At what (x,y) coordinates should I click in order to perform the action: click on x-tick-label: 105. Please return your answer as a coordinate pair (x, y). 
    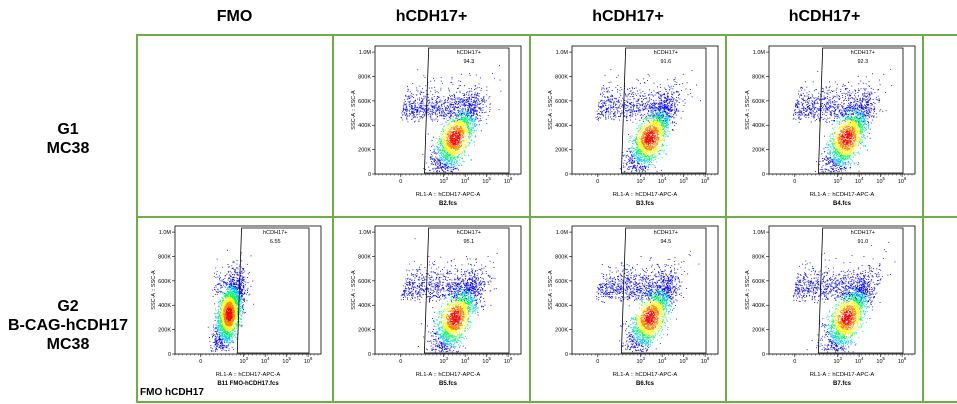
    Looking at the image, I should click on (486, 180).